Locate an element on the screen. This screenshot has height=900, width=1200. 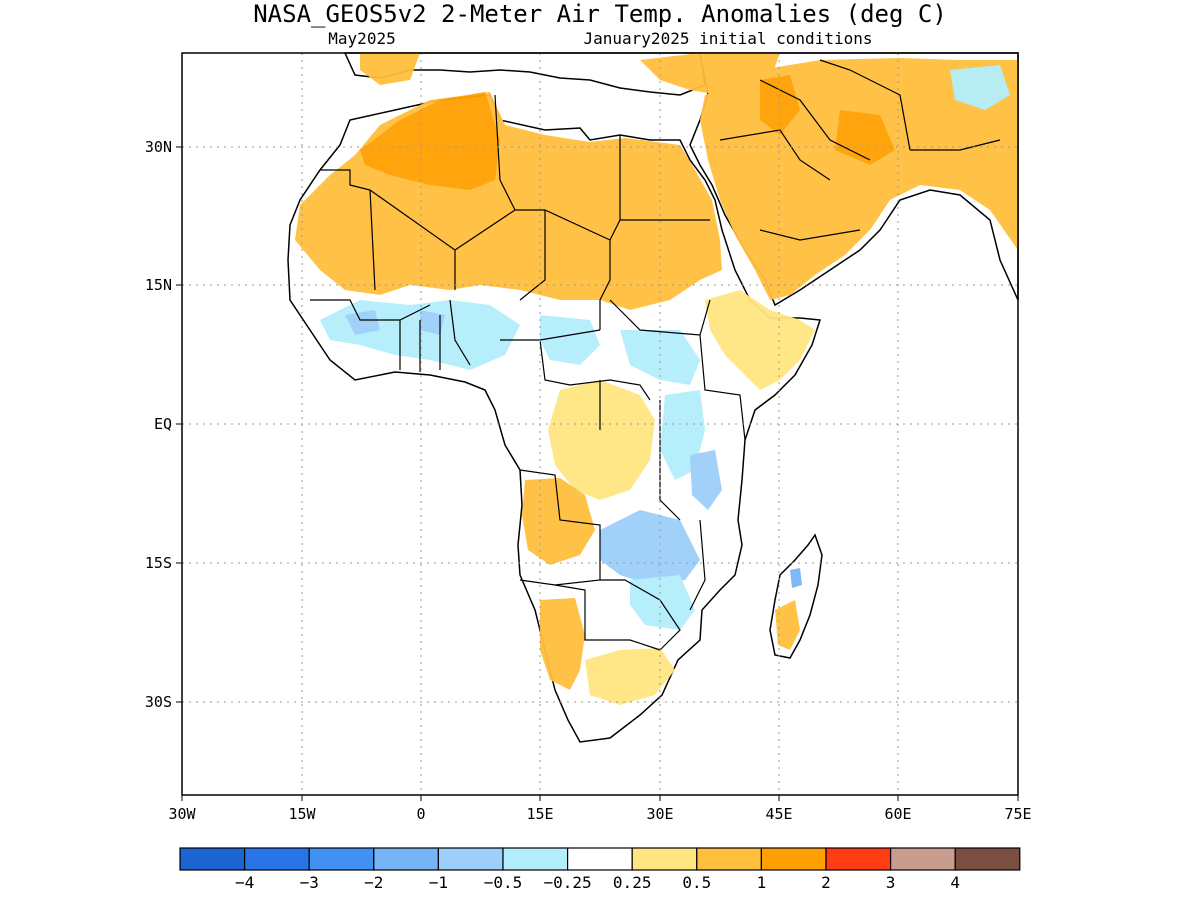
lon-label-75e: 75E is located at coordinates (1017, 814).